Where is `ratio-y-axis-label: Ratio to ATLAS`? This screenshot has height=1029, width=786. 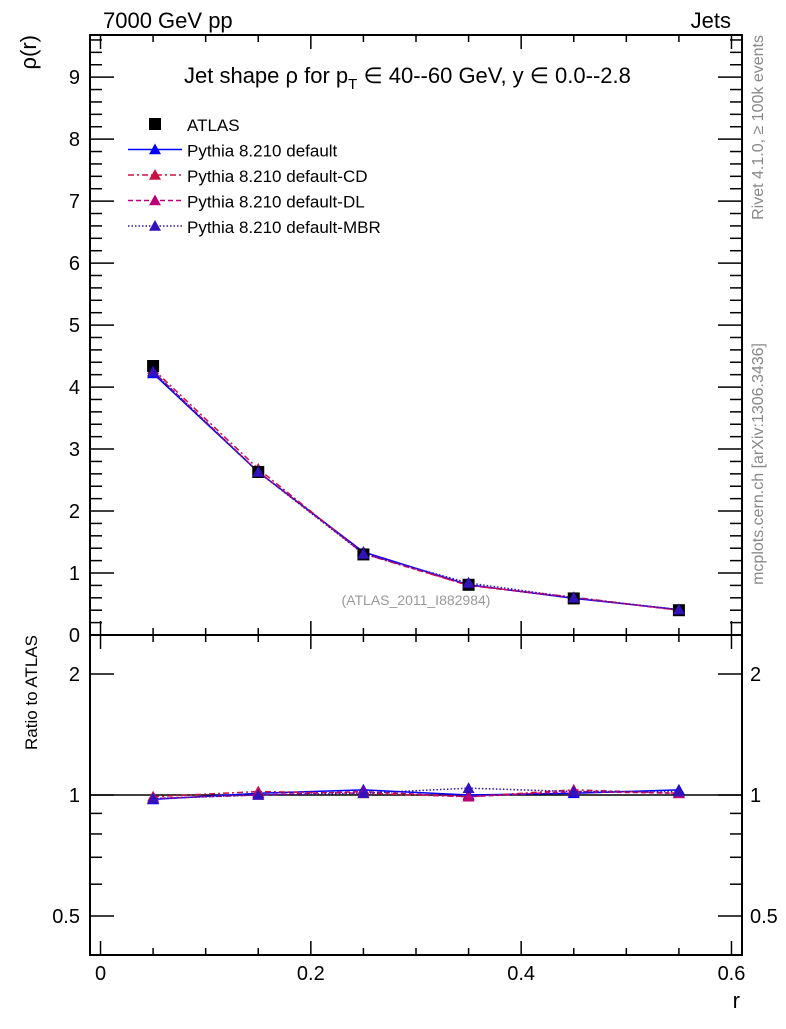
ratio-y-axis-label: Ratio to ATLAS is located at coordinates (31, 692).